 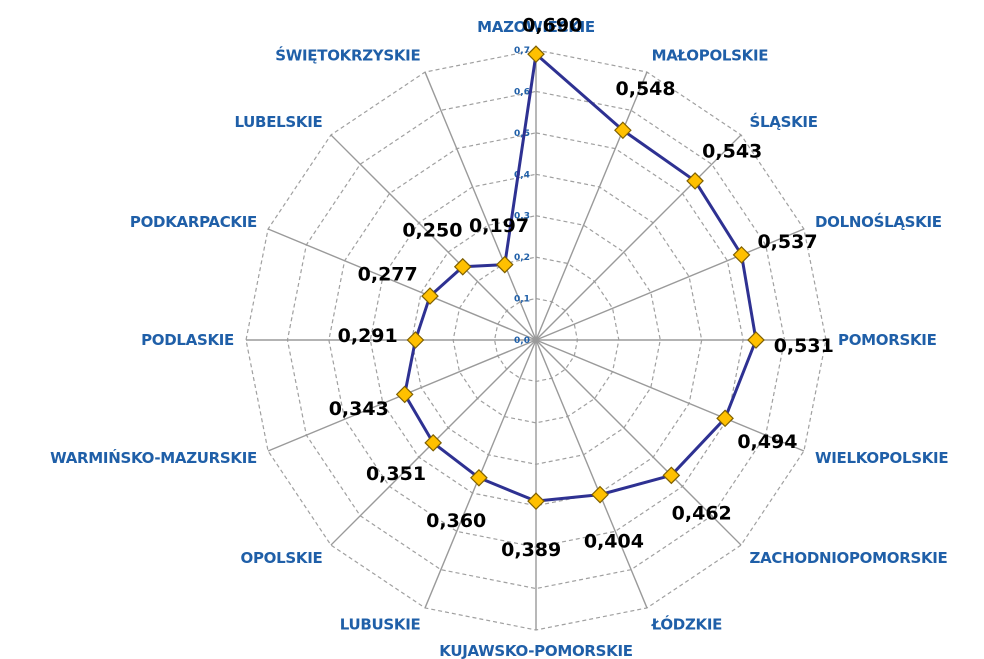 What do you see at coordinates (347, 54) in the screenshot?
I see `category-label: ŚWIĘTOKRZYSKIE` at bounding box center [347, 54].